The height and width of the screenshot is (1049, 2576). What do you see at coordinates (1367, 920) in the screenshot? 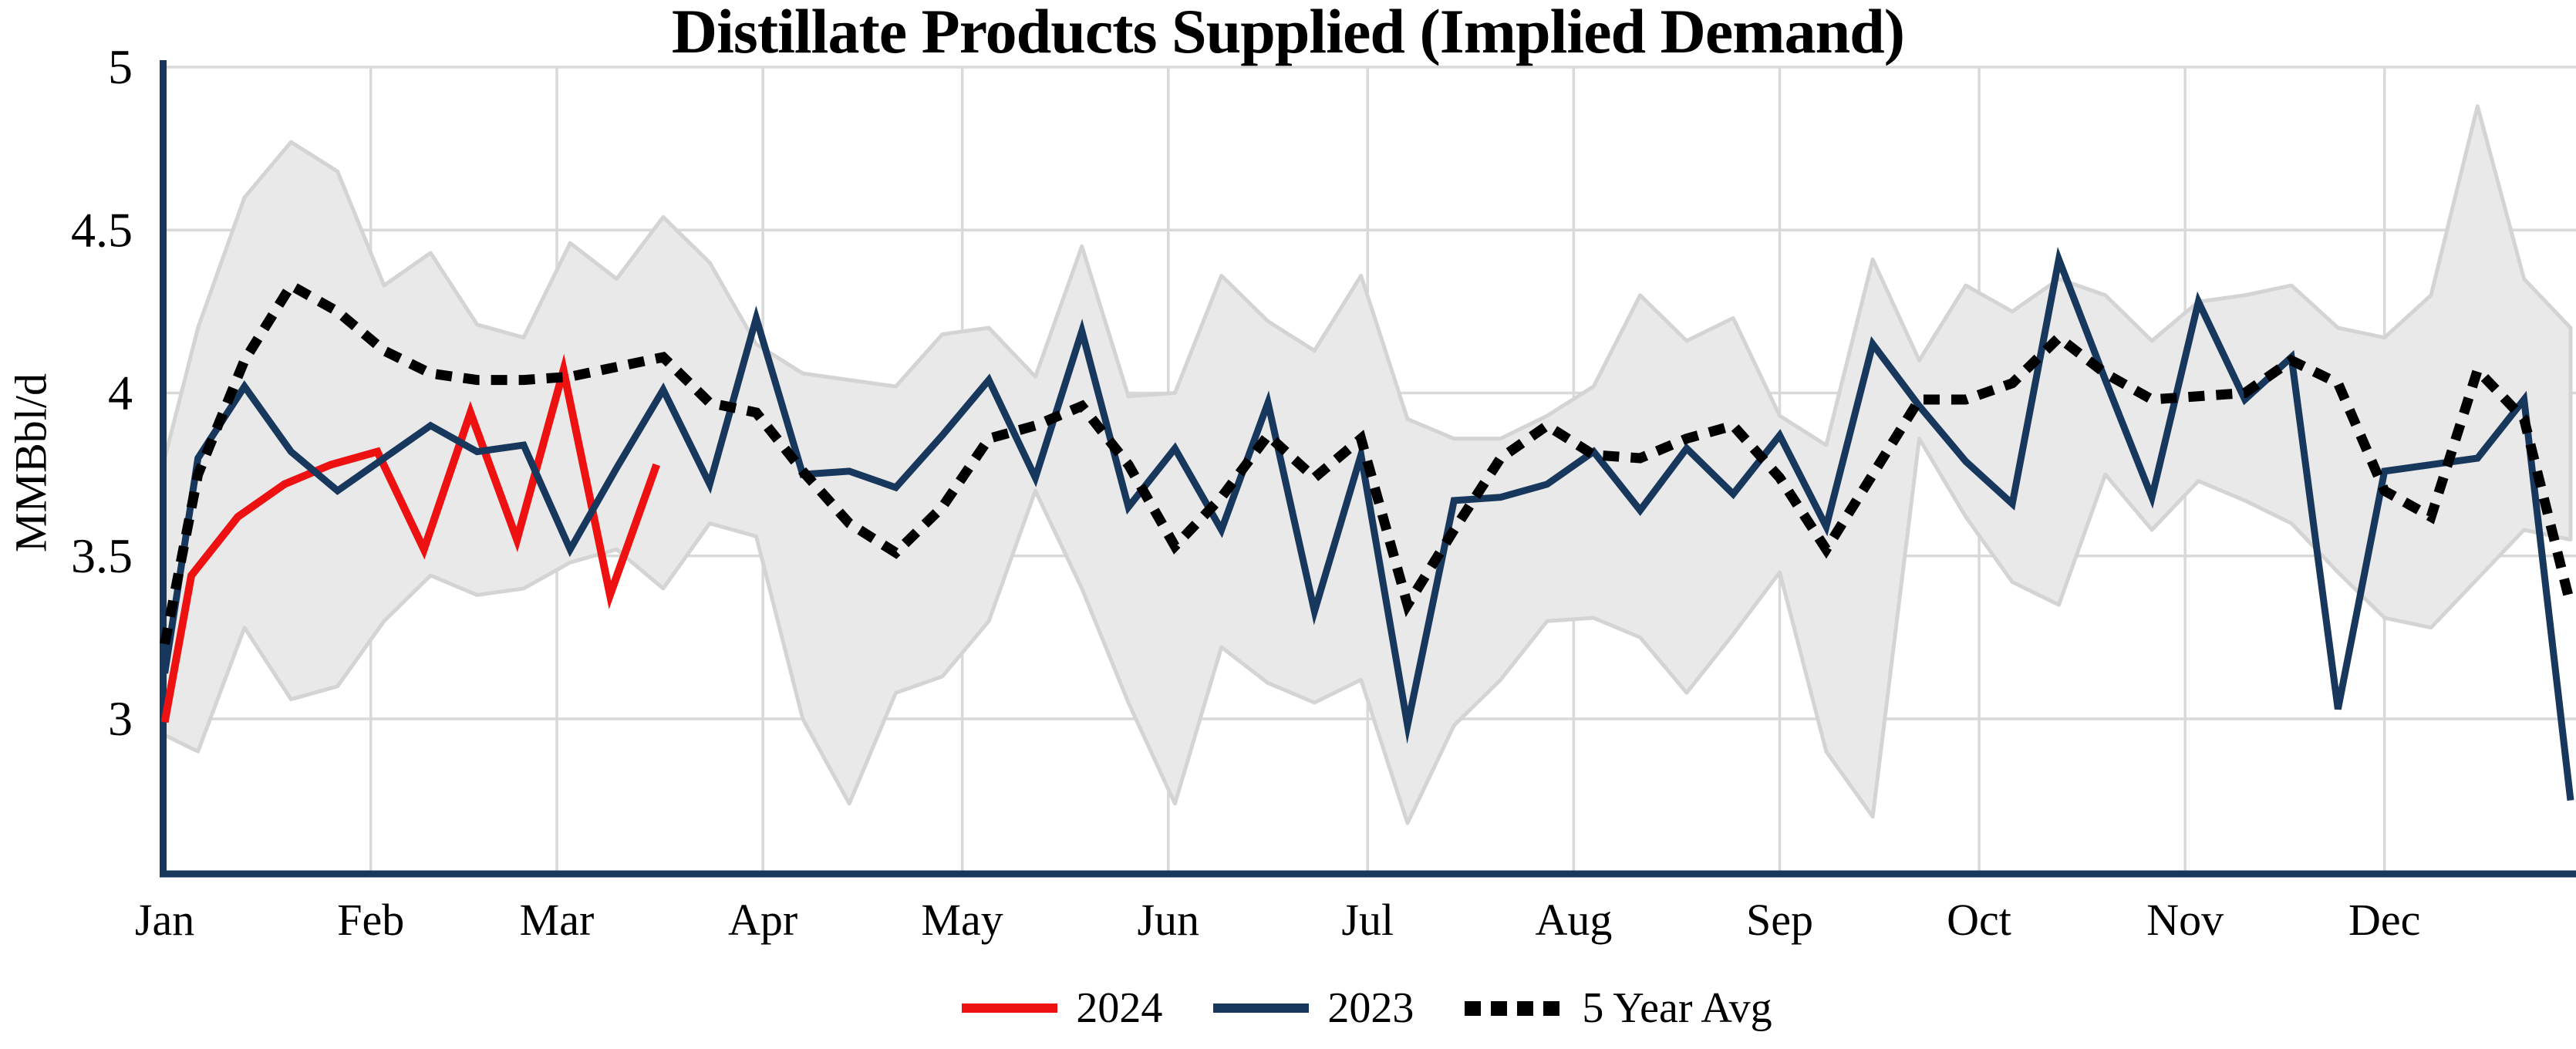
I see `x-tick-label: Jul` at bounding box center [1367, 920].